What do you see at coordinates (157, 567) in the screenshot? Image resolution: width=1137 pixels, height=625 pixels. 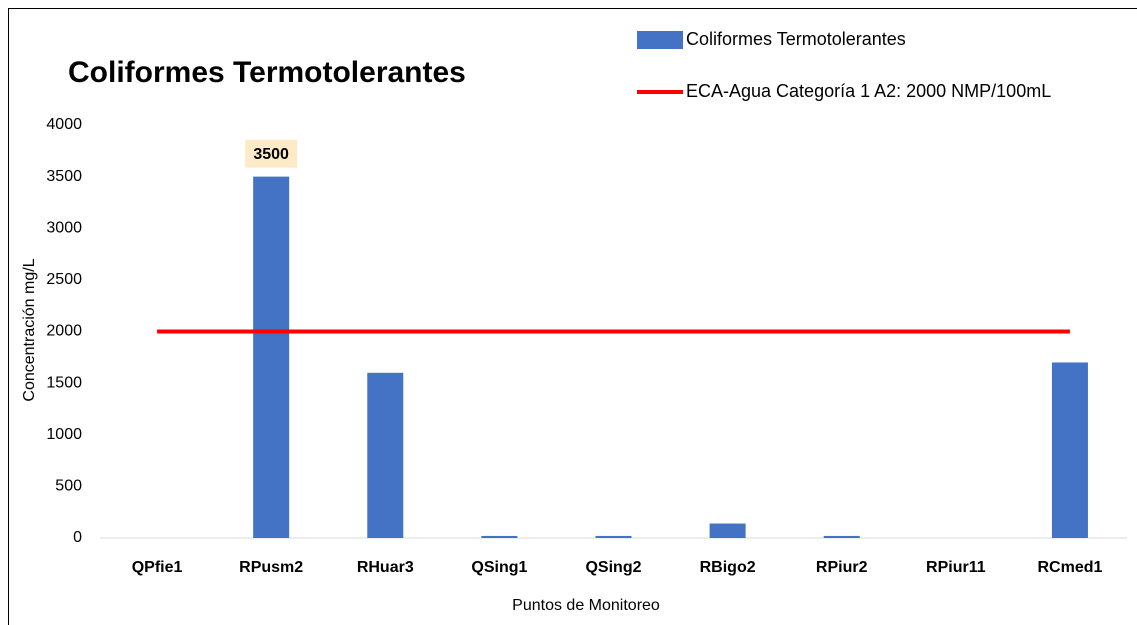 I see `x-tick-label: QPfie1` at bounding box center [157, 567].